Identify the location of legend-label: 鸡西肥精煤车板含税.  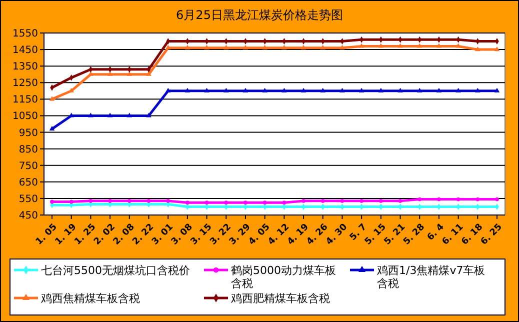
(280, 298).